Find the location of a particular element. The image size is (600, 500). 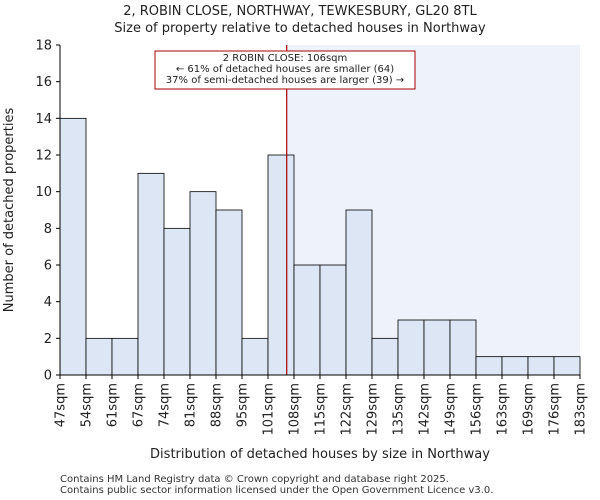

annotation-box is located at coordinates (285, 70).